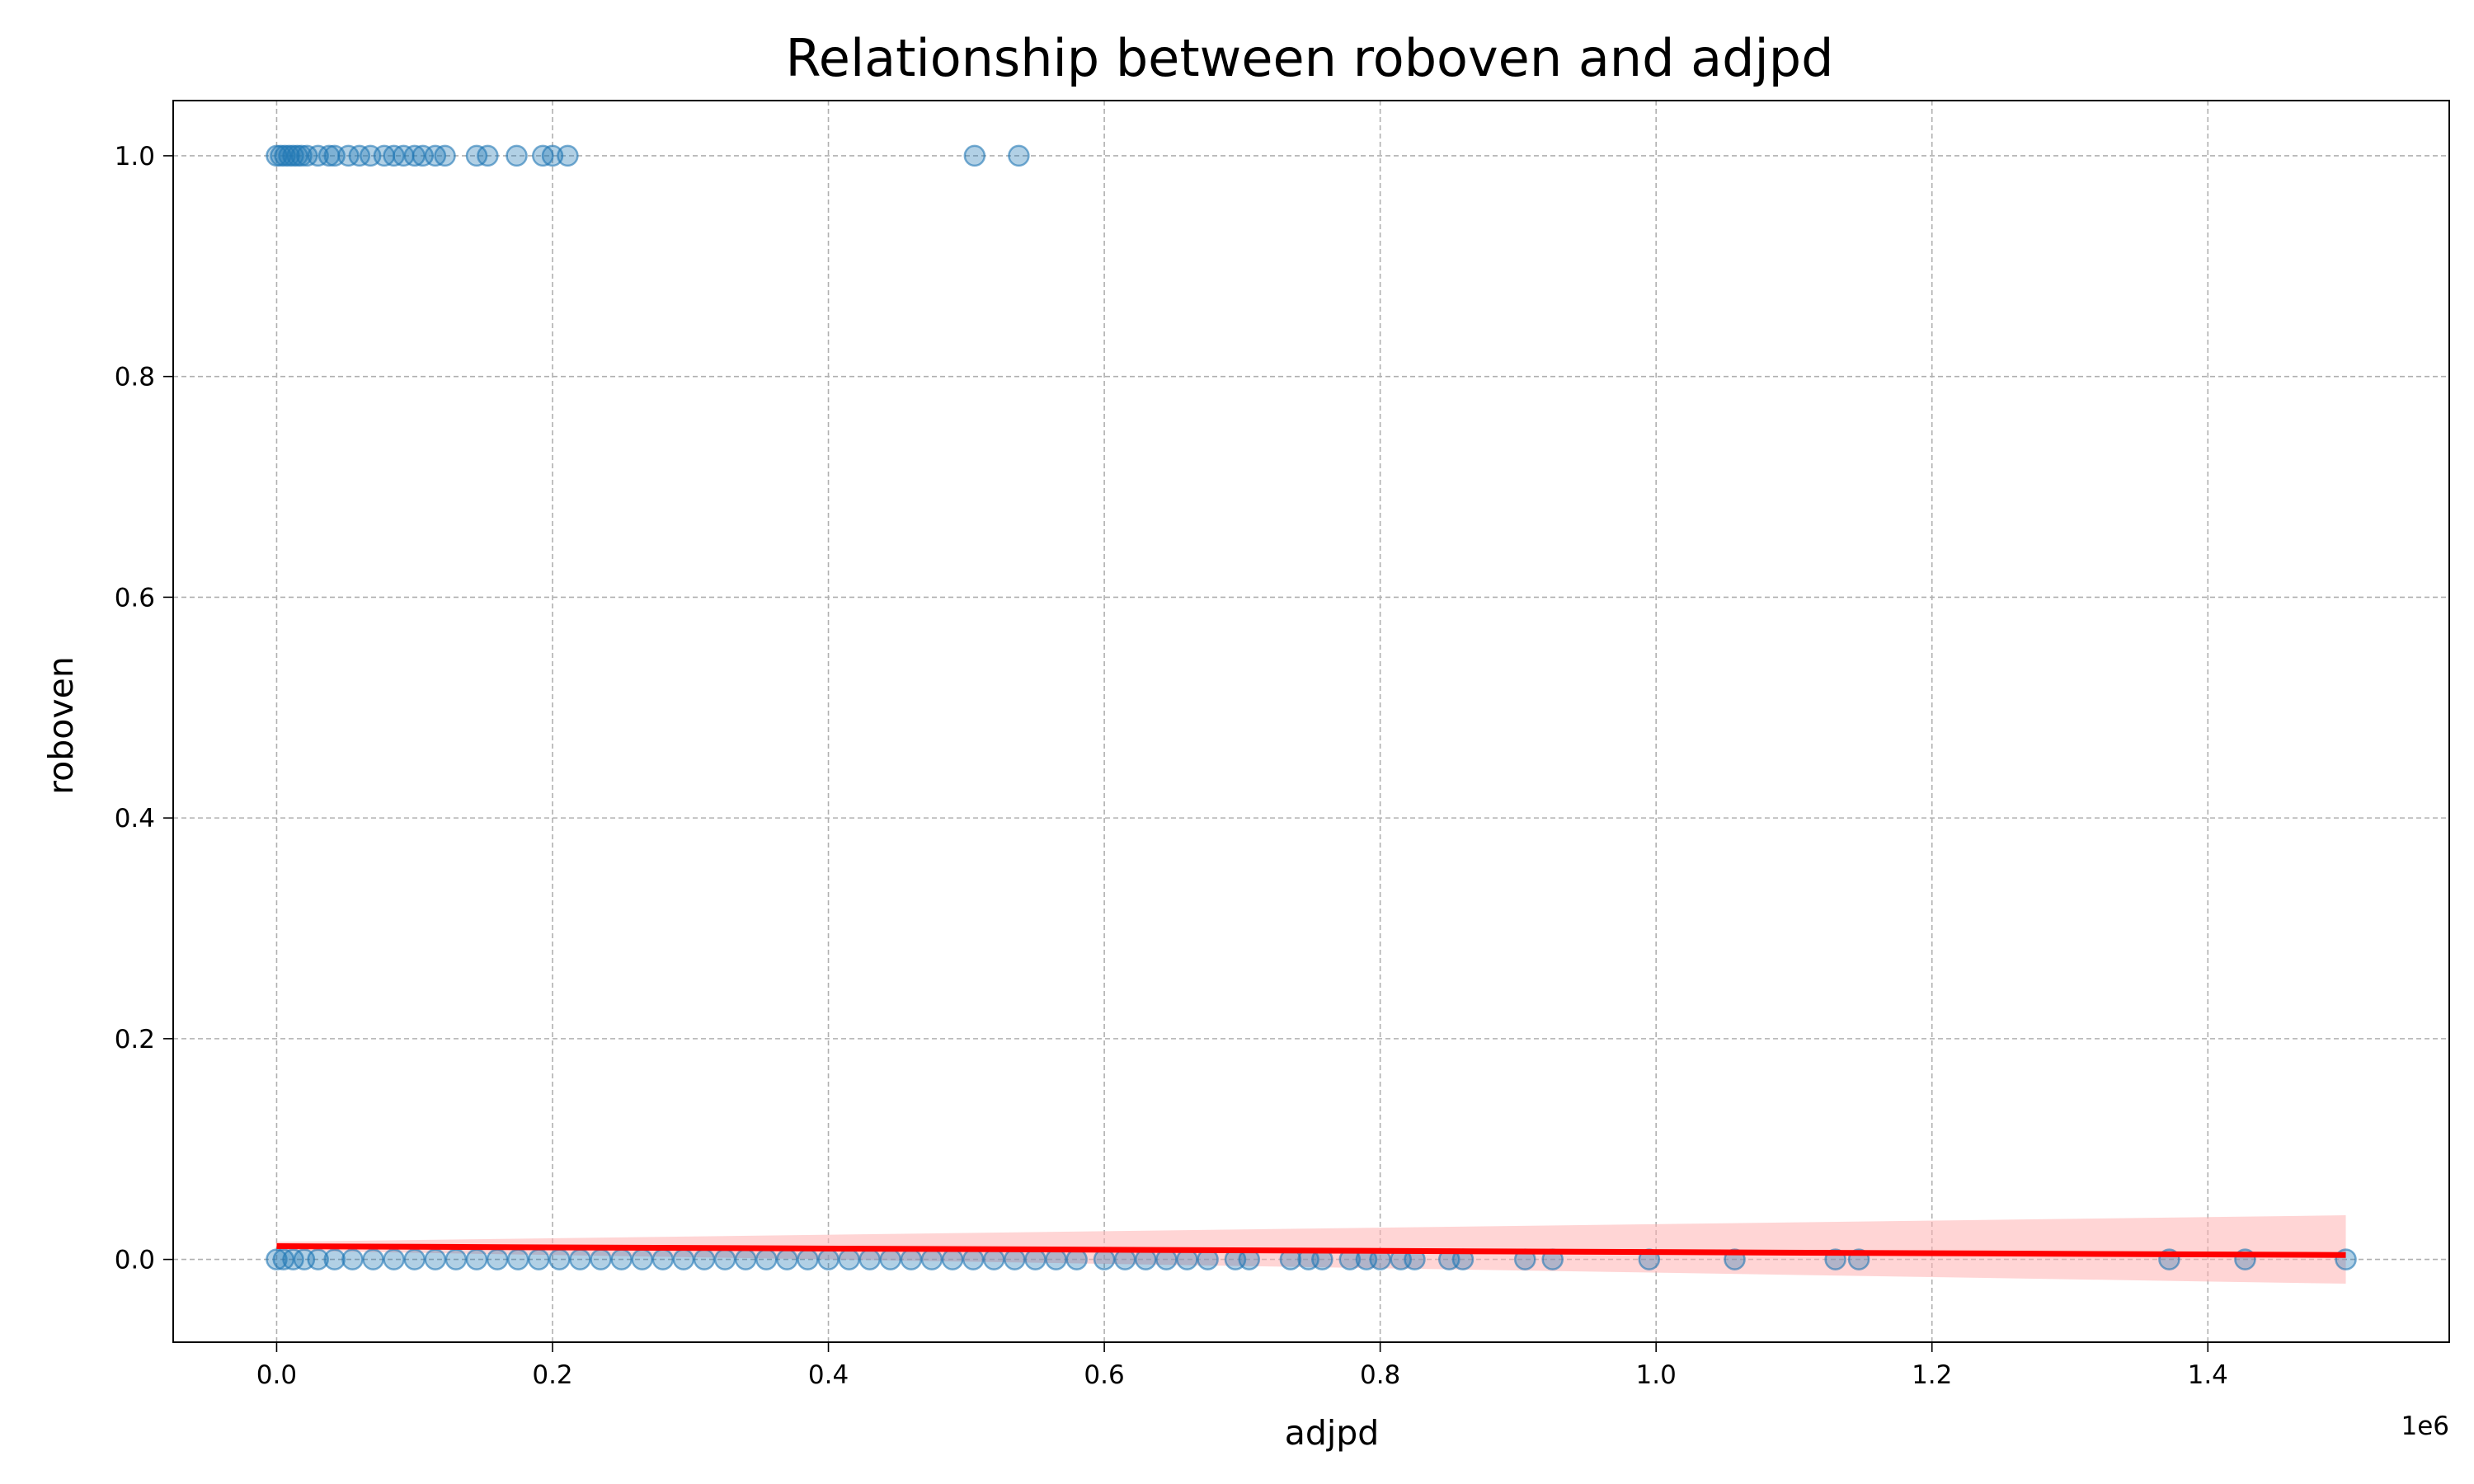  What do you see at coordinates (135, 377) in the screenshot?
I see `y-tick-label: 0.8` at bounding box center [135, 377].